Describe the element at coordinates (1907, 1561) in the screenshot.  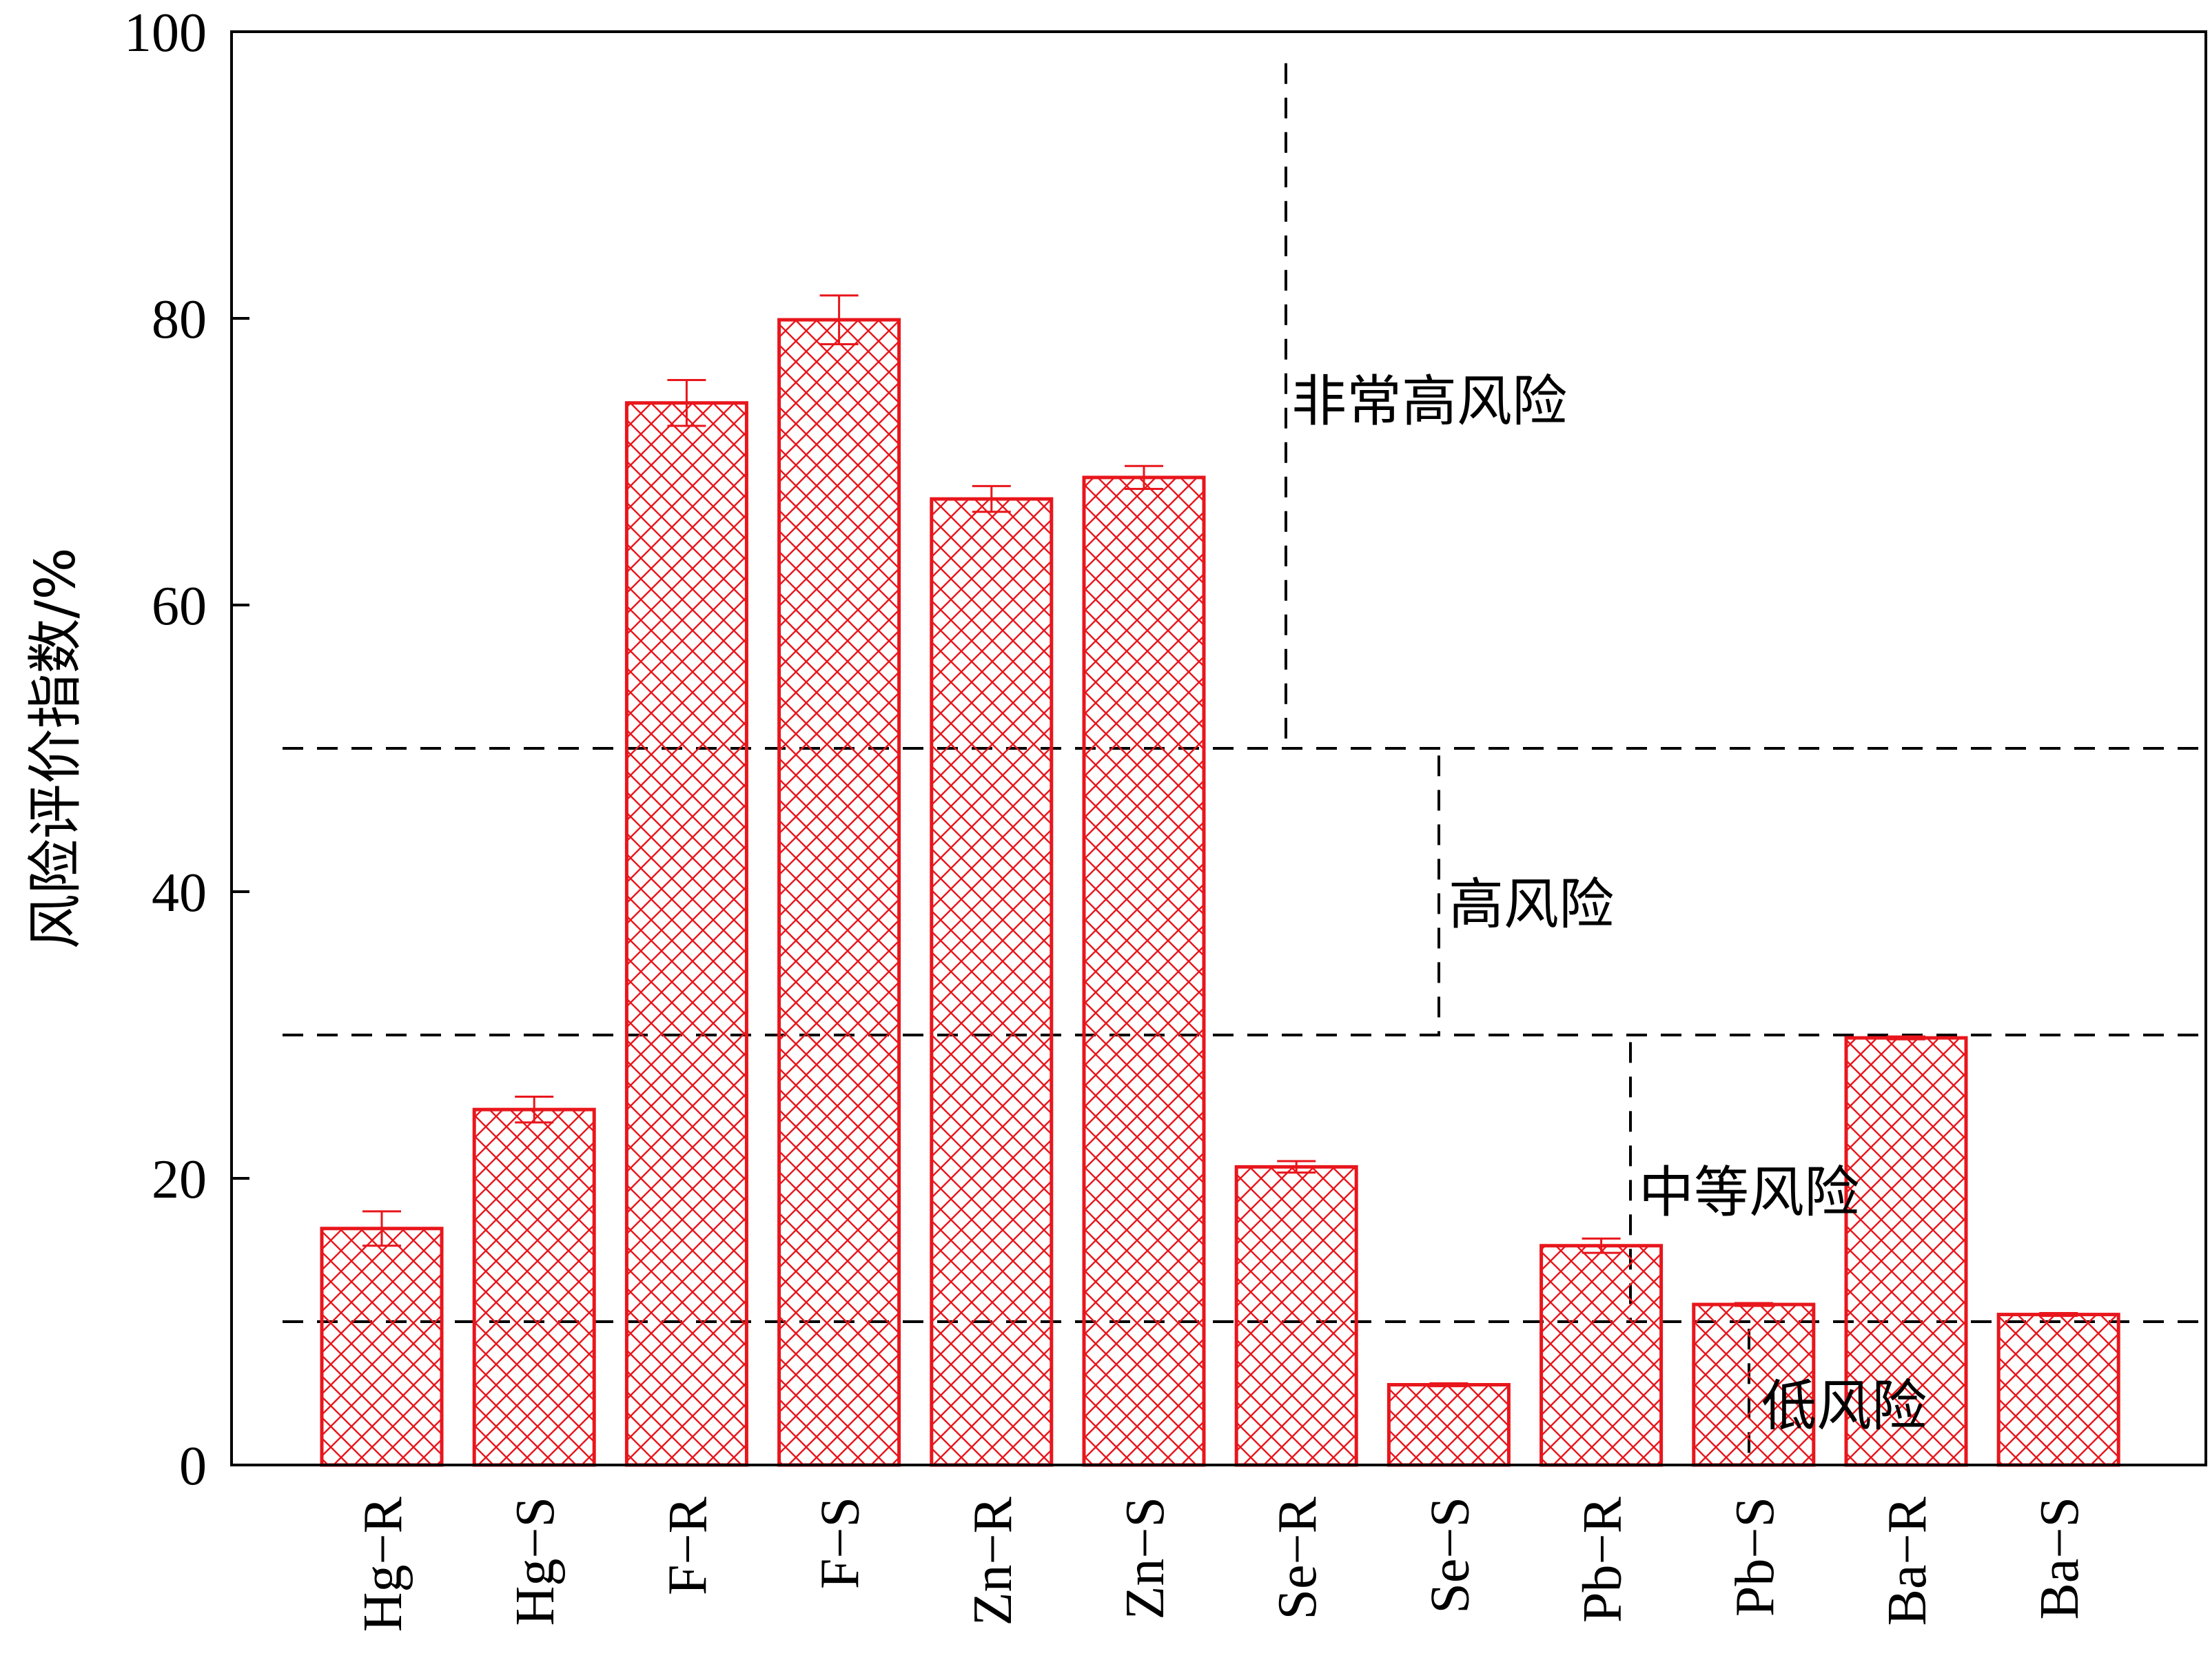
I see `x-tick-label: Ba−R` at that location.